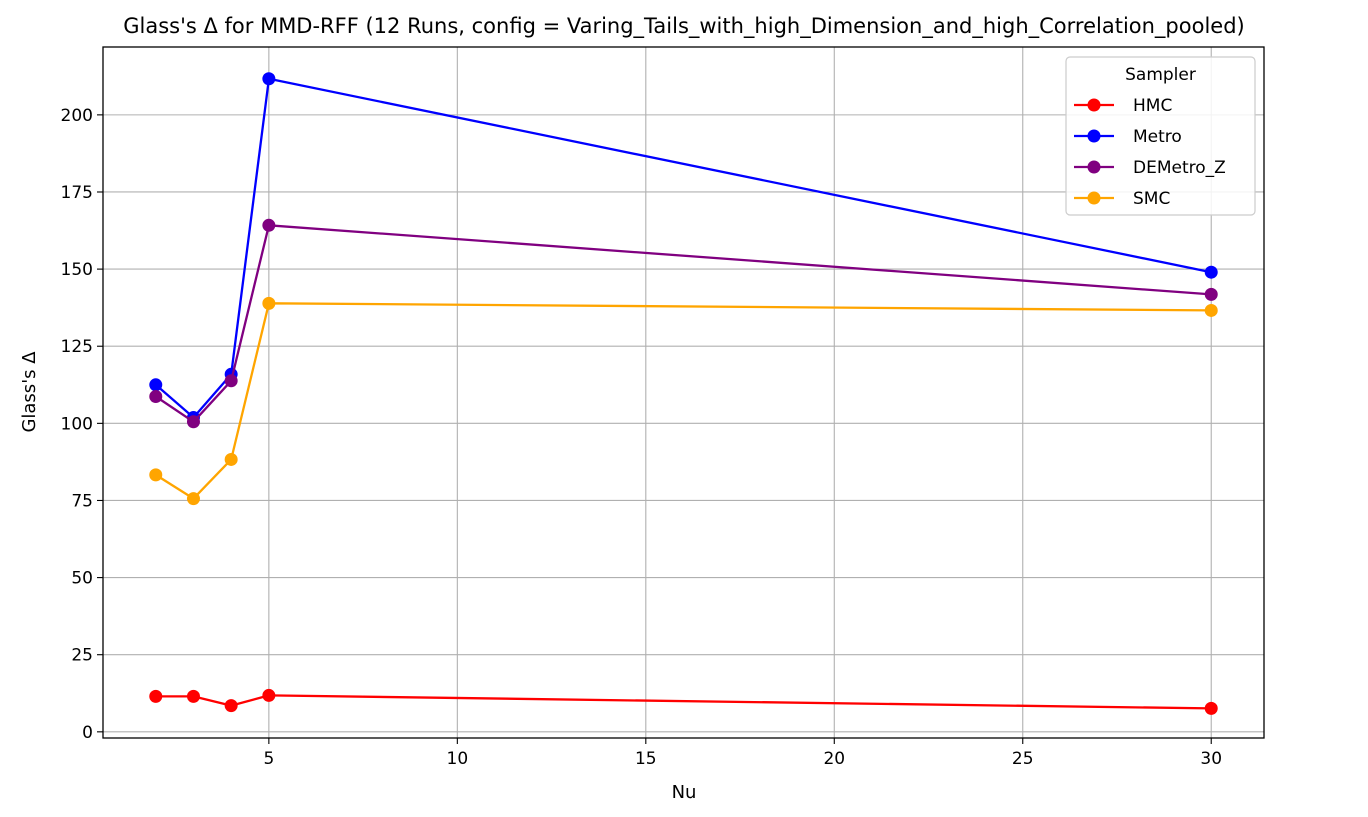 The image size is (1368, 817). What do you see at coordinates (82, 656) in the screenshot?
I see `y-tick-label: 25` at bounding box center [82, 656].